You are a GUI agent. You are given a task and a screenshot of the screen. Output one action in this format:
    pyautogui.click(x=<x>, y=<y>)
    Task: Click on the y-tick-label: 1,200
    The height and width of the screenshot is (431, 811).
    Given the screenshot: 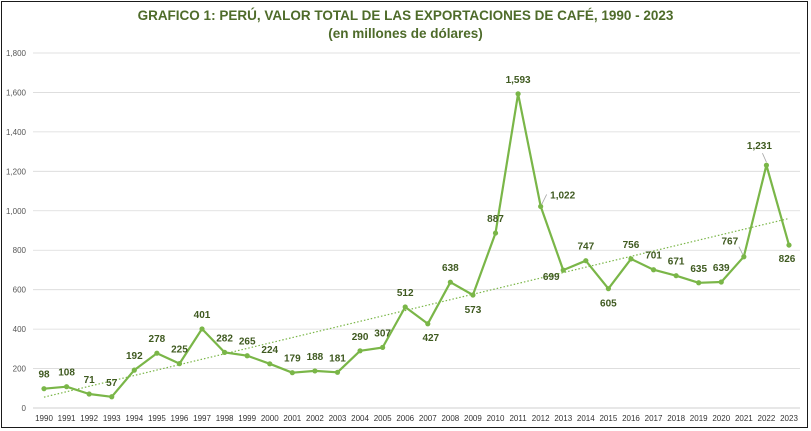 What is the action you would take?
    pyautogui.click(x=16, y=171)
    